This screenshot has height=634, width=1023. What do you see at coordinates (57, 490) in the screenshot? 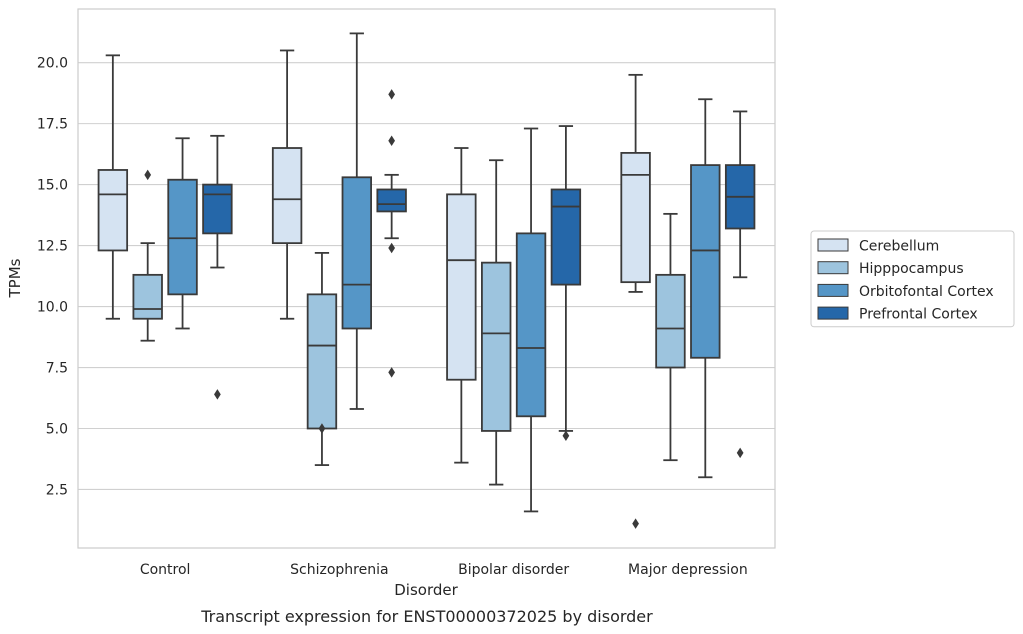
I see `y-tick-label: 2.5` at bounding box center [57, 490].